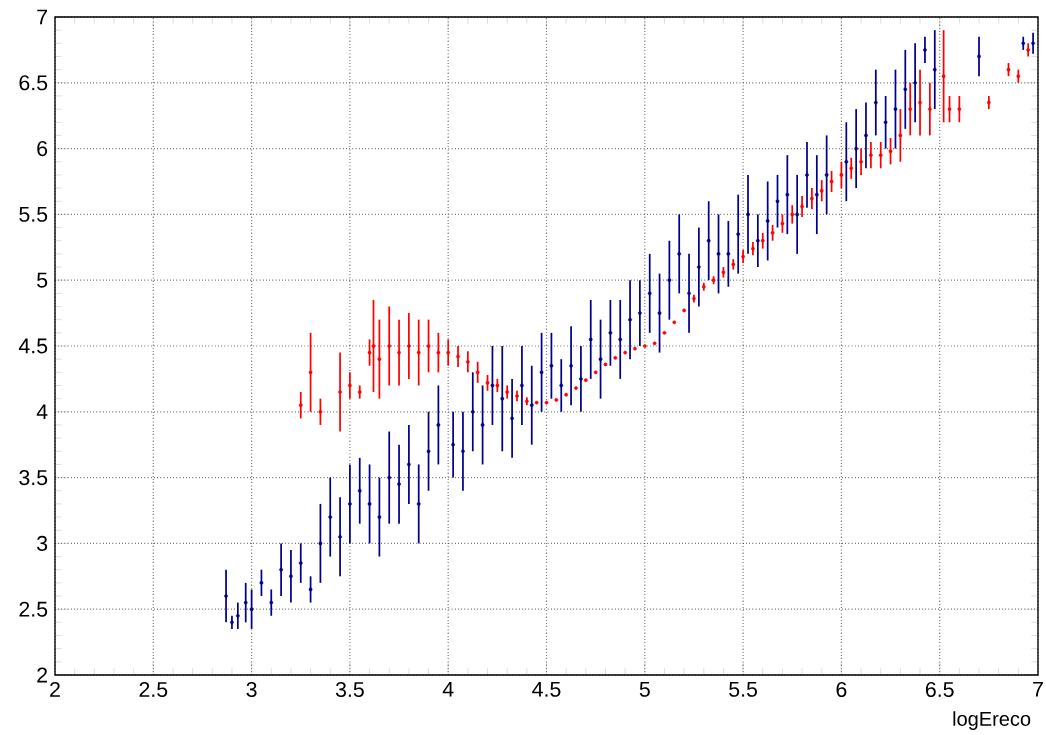 This screenshot has width=1046, height=735. I want to click on y-tick-label: 6.5, so click(33, 83).